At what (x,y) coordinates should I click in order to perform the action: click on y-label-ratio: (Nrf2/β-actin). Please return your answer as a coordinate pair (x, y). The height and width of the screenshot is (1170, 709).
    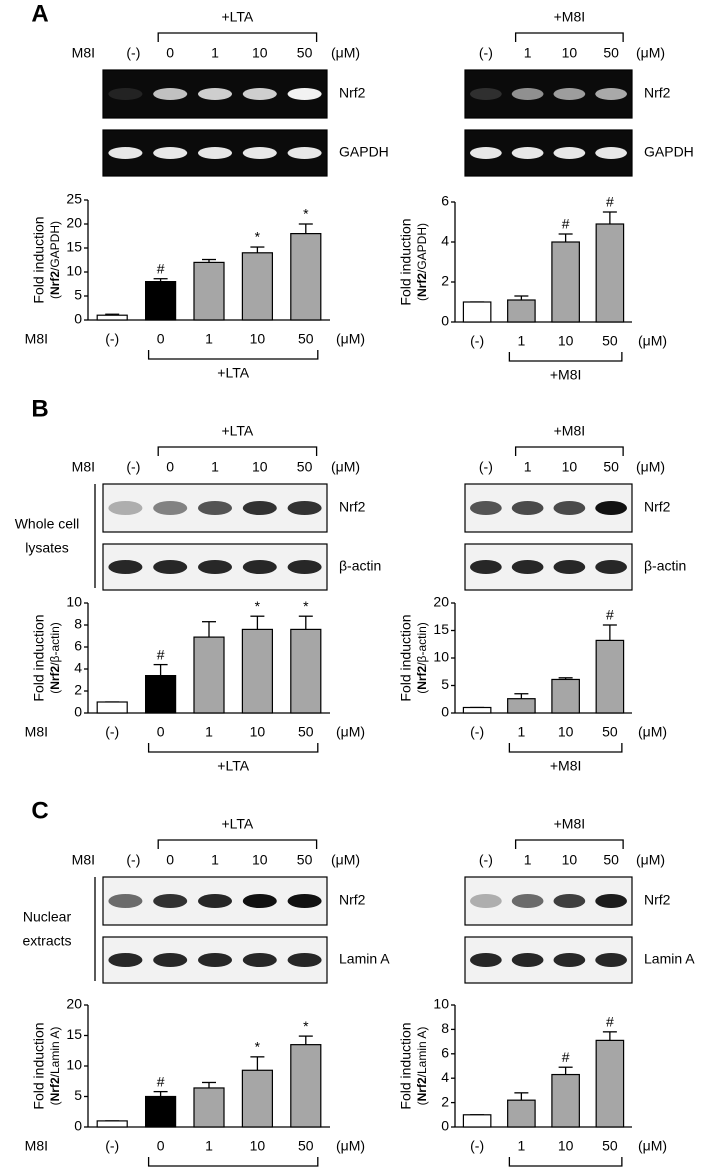
    Looking at the image, I should click on (55, 658).